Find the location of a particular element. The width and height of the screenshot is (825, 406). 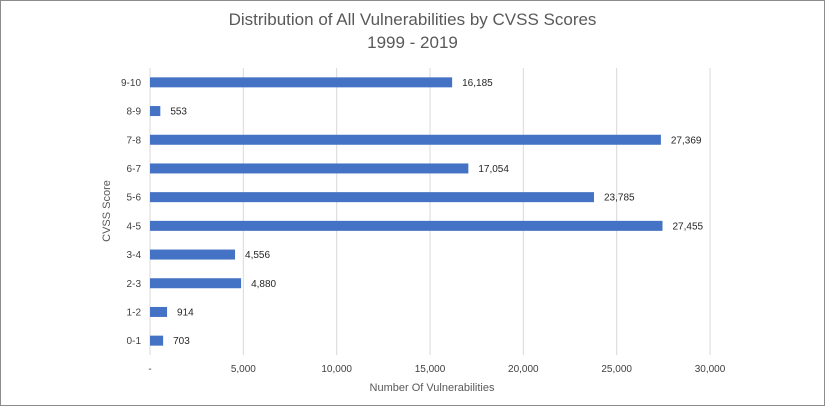

x-tick-label: 5,000 is located at coordinates (243, 369).